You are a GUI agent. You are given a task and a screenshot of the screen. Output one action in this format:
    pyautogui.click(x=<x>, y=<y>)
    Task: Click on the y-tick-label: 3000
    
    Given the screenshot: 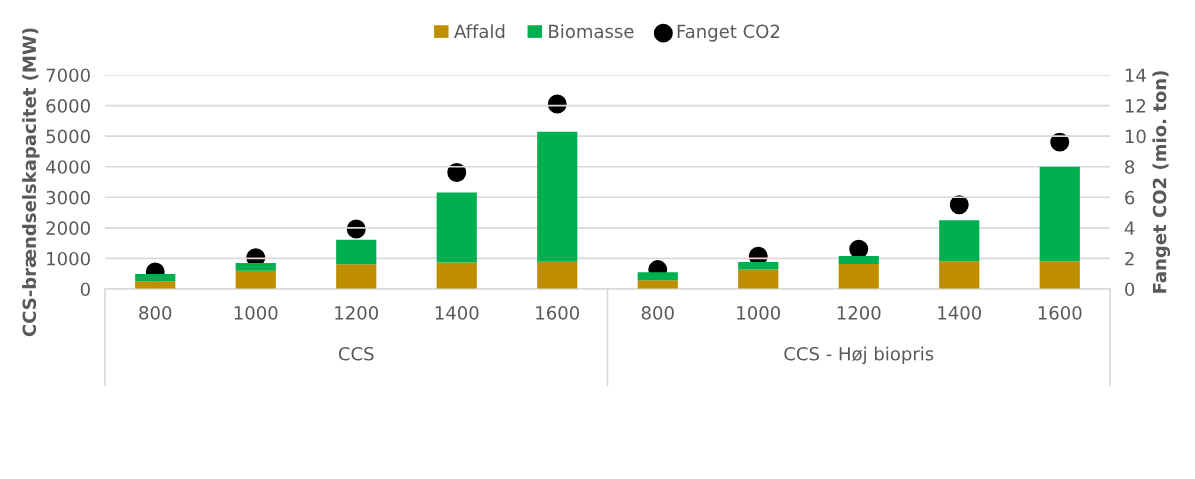 What is the action you would take?
    pyautogui.click(x=68, y=197)
    